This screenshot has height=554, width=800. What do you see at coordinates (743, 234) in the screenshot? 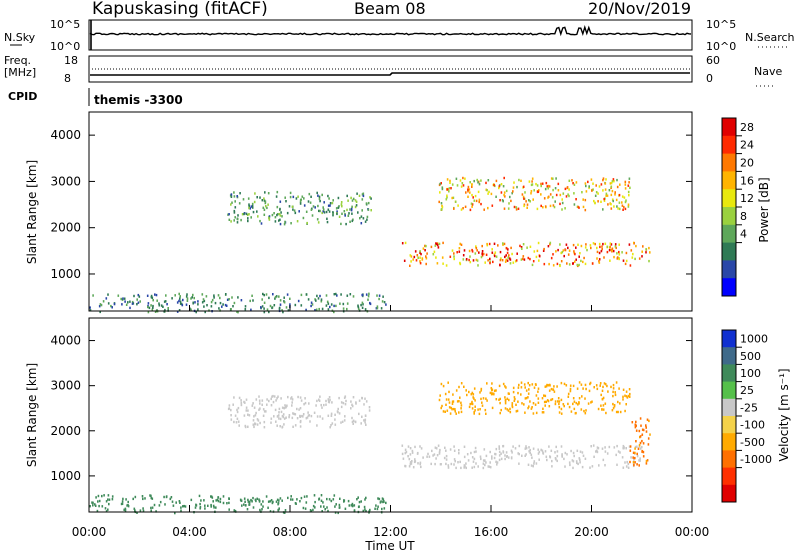
I see `colorbar-tick-label: 4` at bounding box center [743, 234].